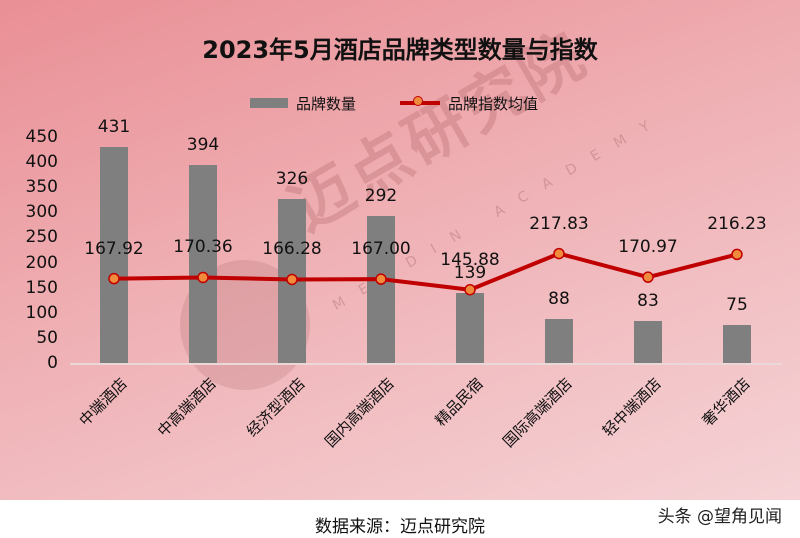 This screenshot has width=800, height=538. What do you see at coordinates (400, 50) in the screenshot?
I see `chart-title: 2023年5月酒店品牌类型数量与指数` at bounding box center [400, 50].